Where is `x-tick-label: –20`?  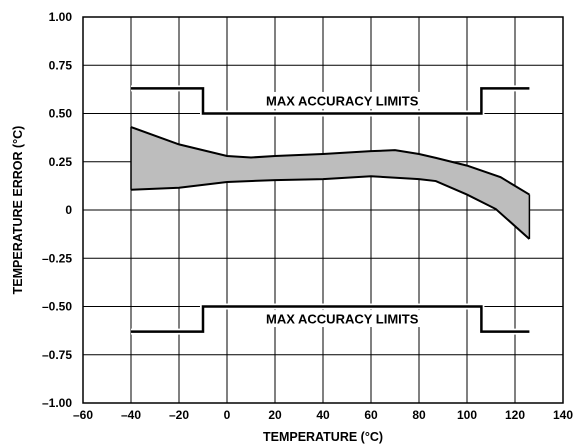
x-tick-label: –20 is located at coordinates (179, 415).